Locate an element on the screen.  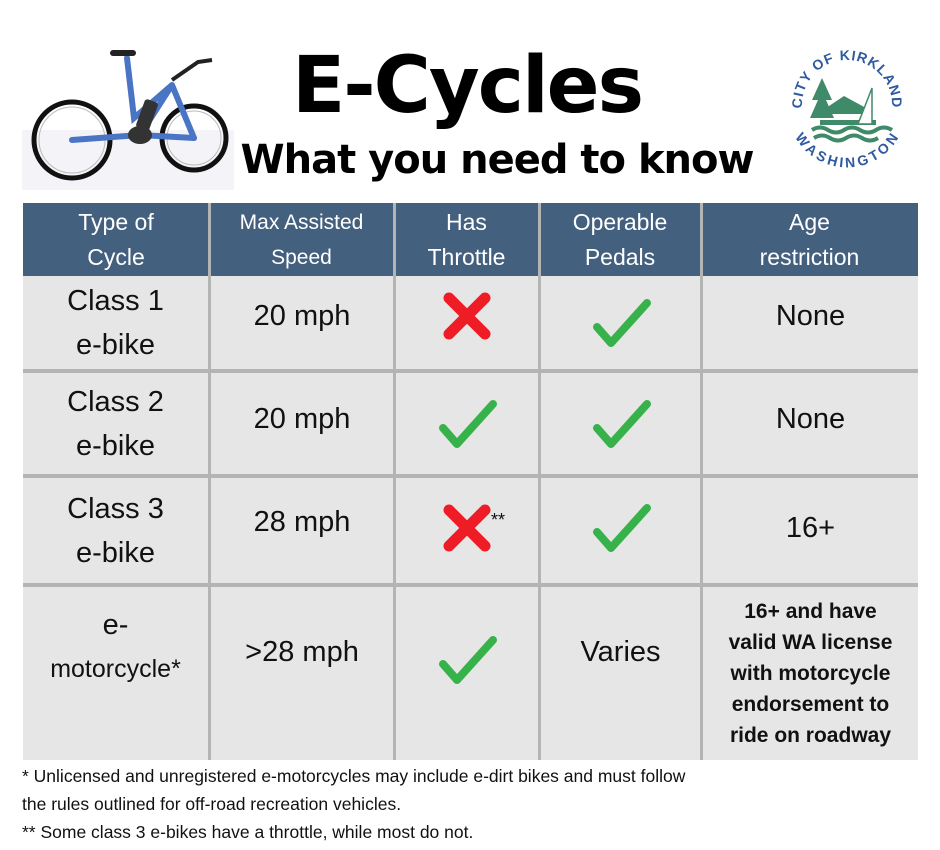
row3-age: 16+ is located at coordinates (810, 528).